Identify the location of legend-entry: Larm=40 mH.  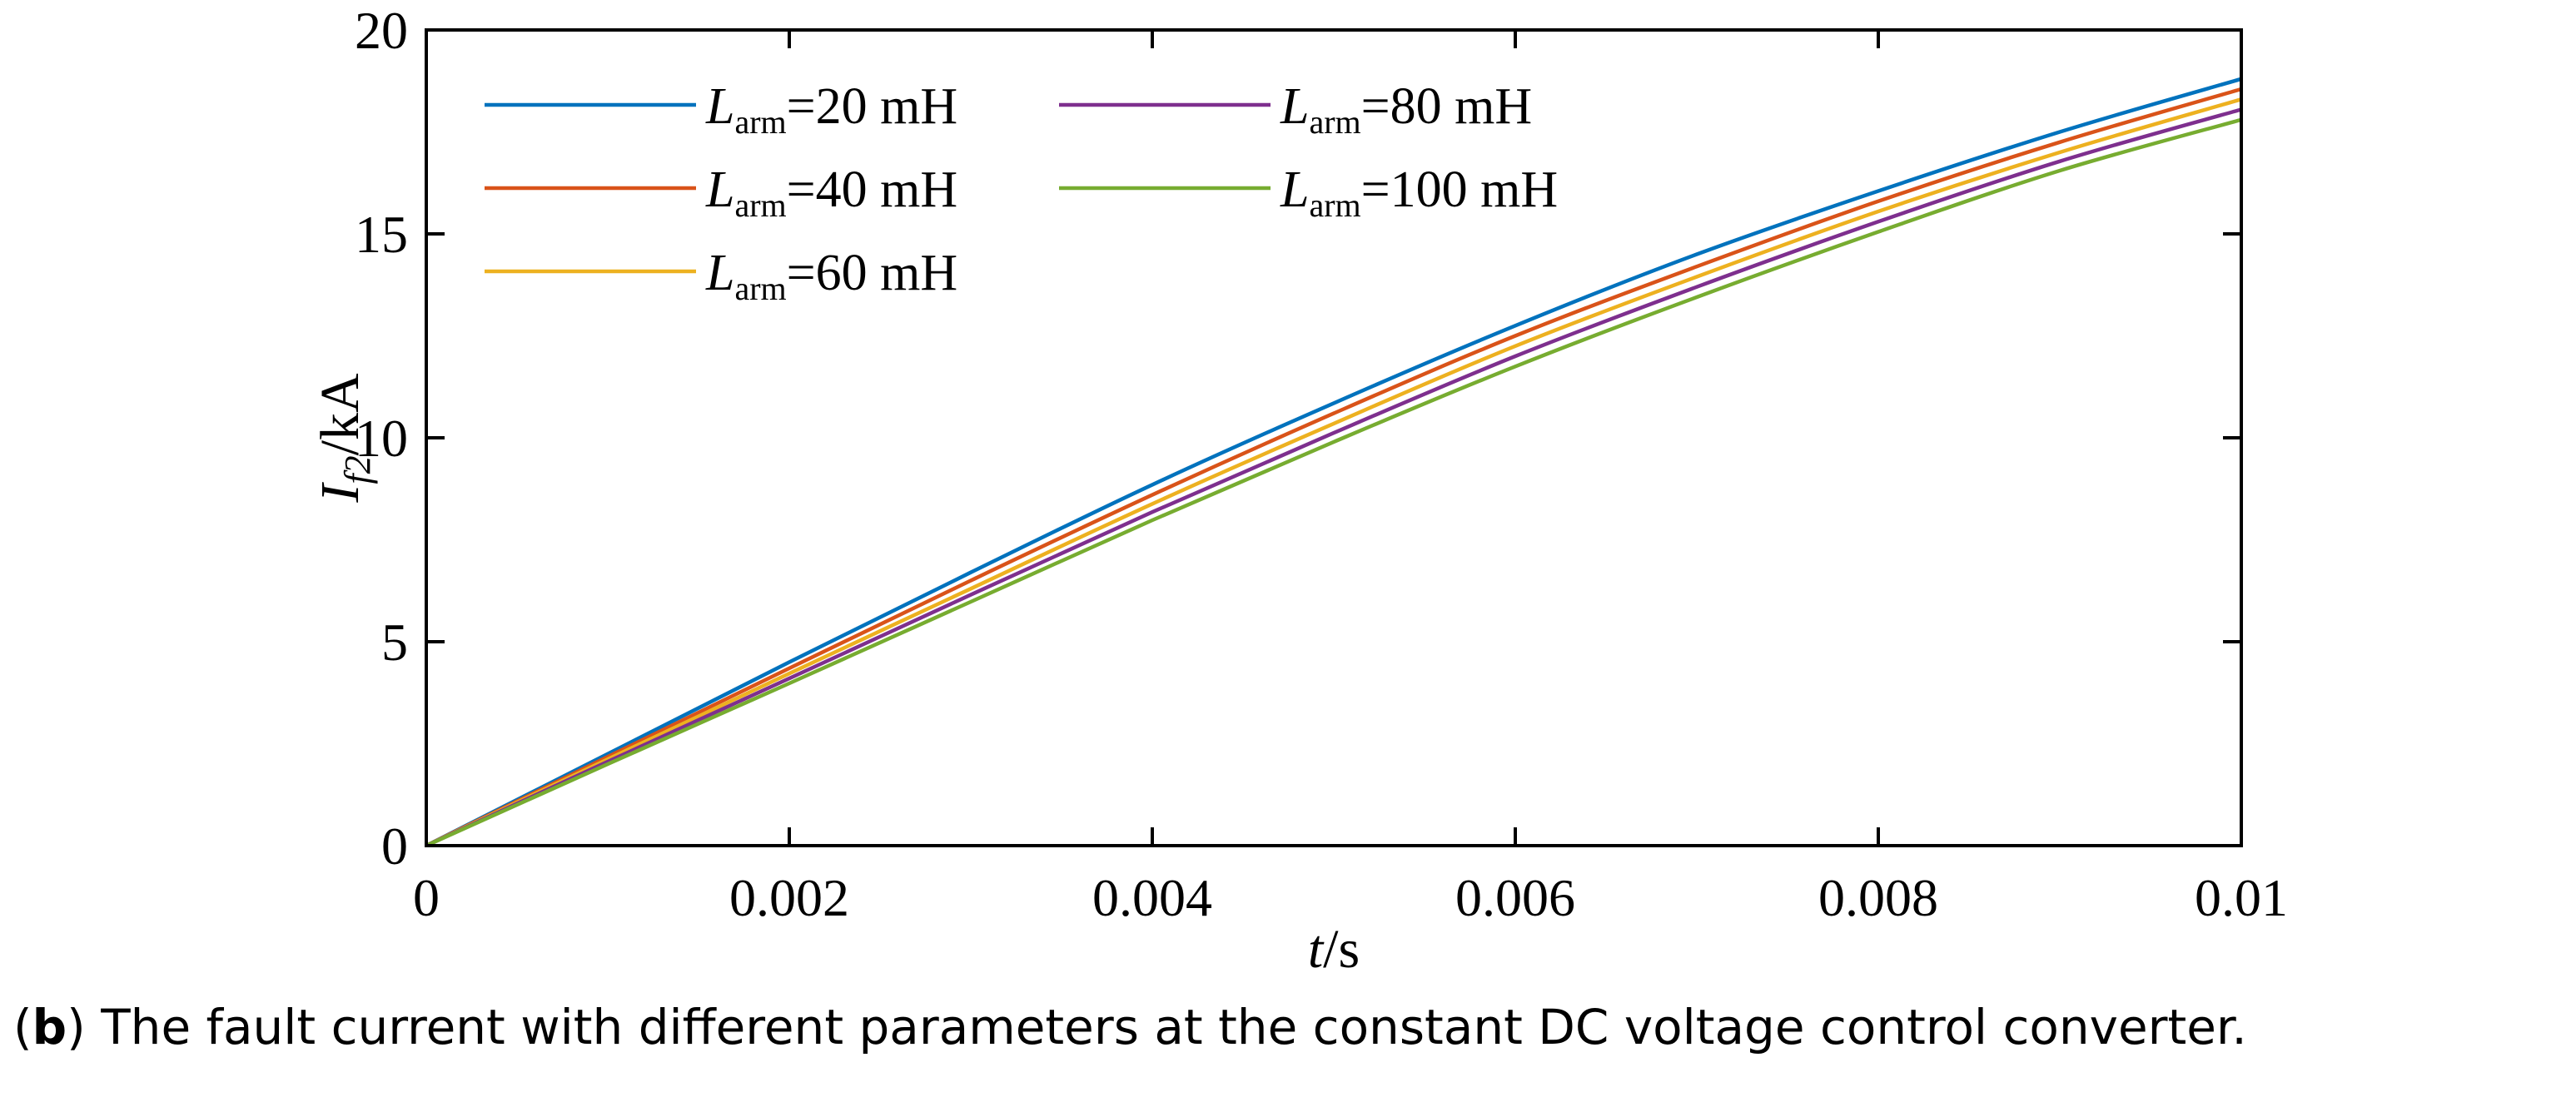
(831, 192).